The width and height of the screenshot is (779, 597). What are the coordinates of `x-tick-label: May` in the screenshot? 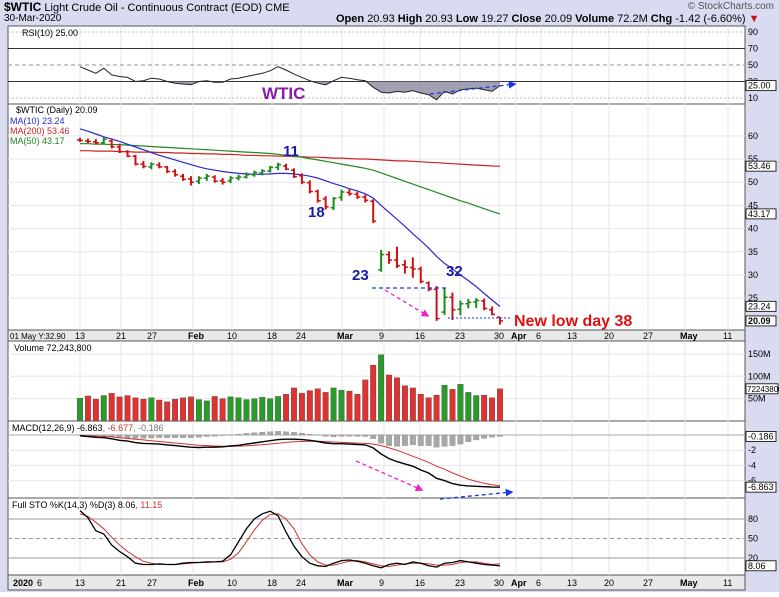 It's located at (689, 336).